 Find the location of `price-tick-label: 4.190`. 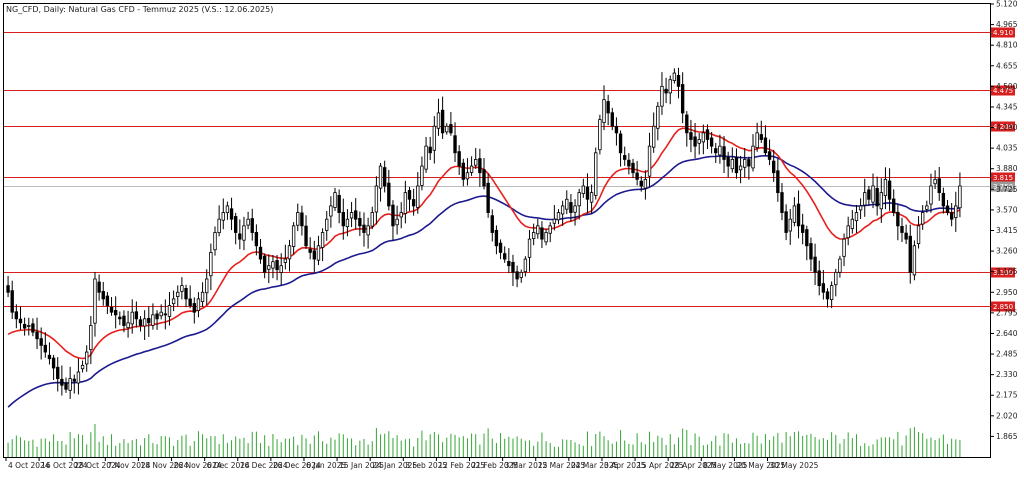

price-tick-label: 4.190 is located at coordinates (1007, 127).